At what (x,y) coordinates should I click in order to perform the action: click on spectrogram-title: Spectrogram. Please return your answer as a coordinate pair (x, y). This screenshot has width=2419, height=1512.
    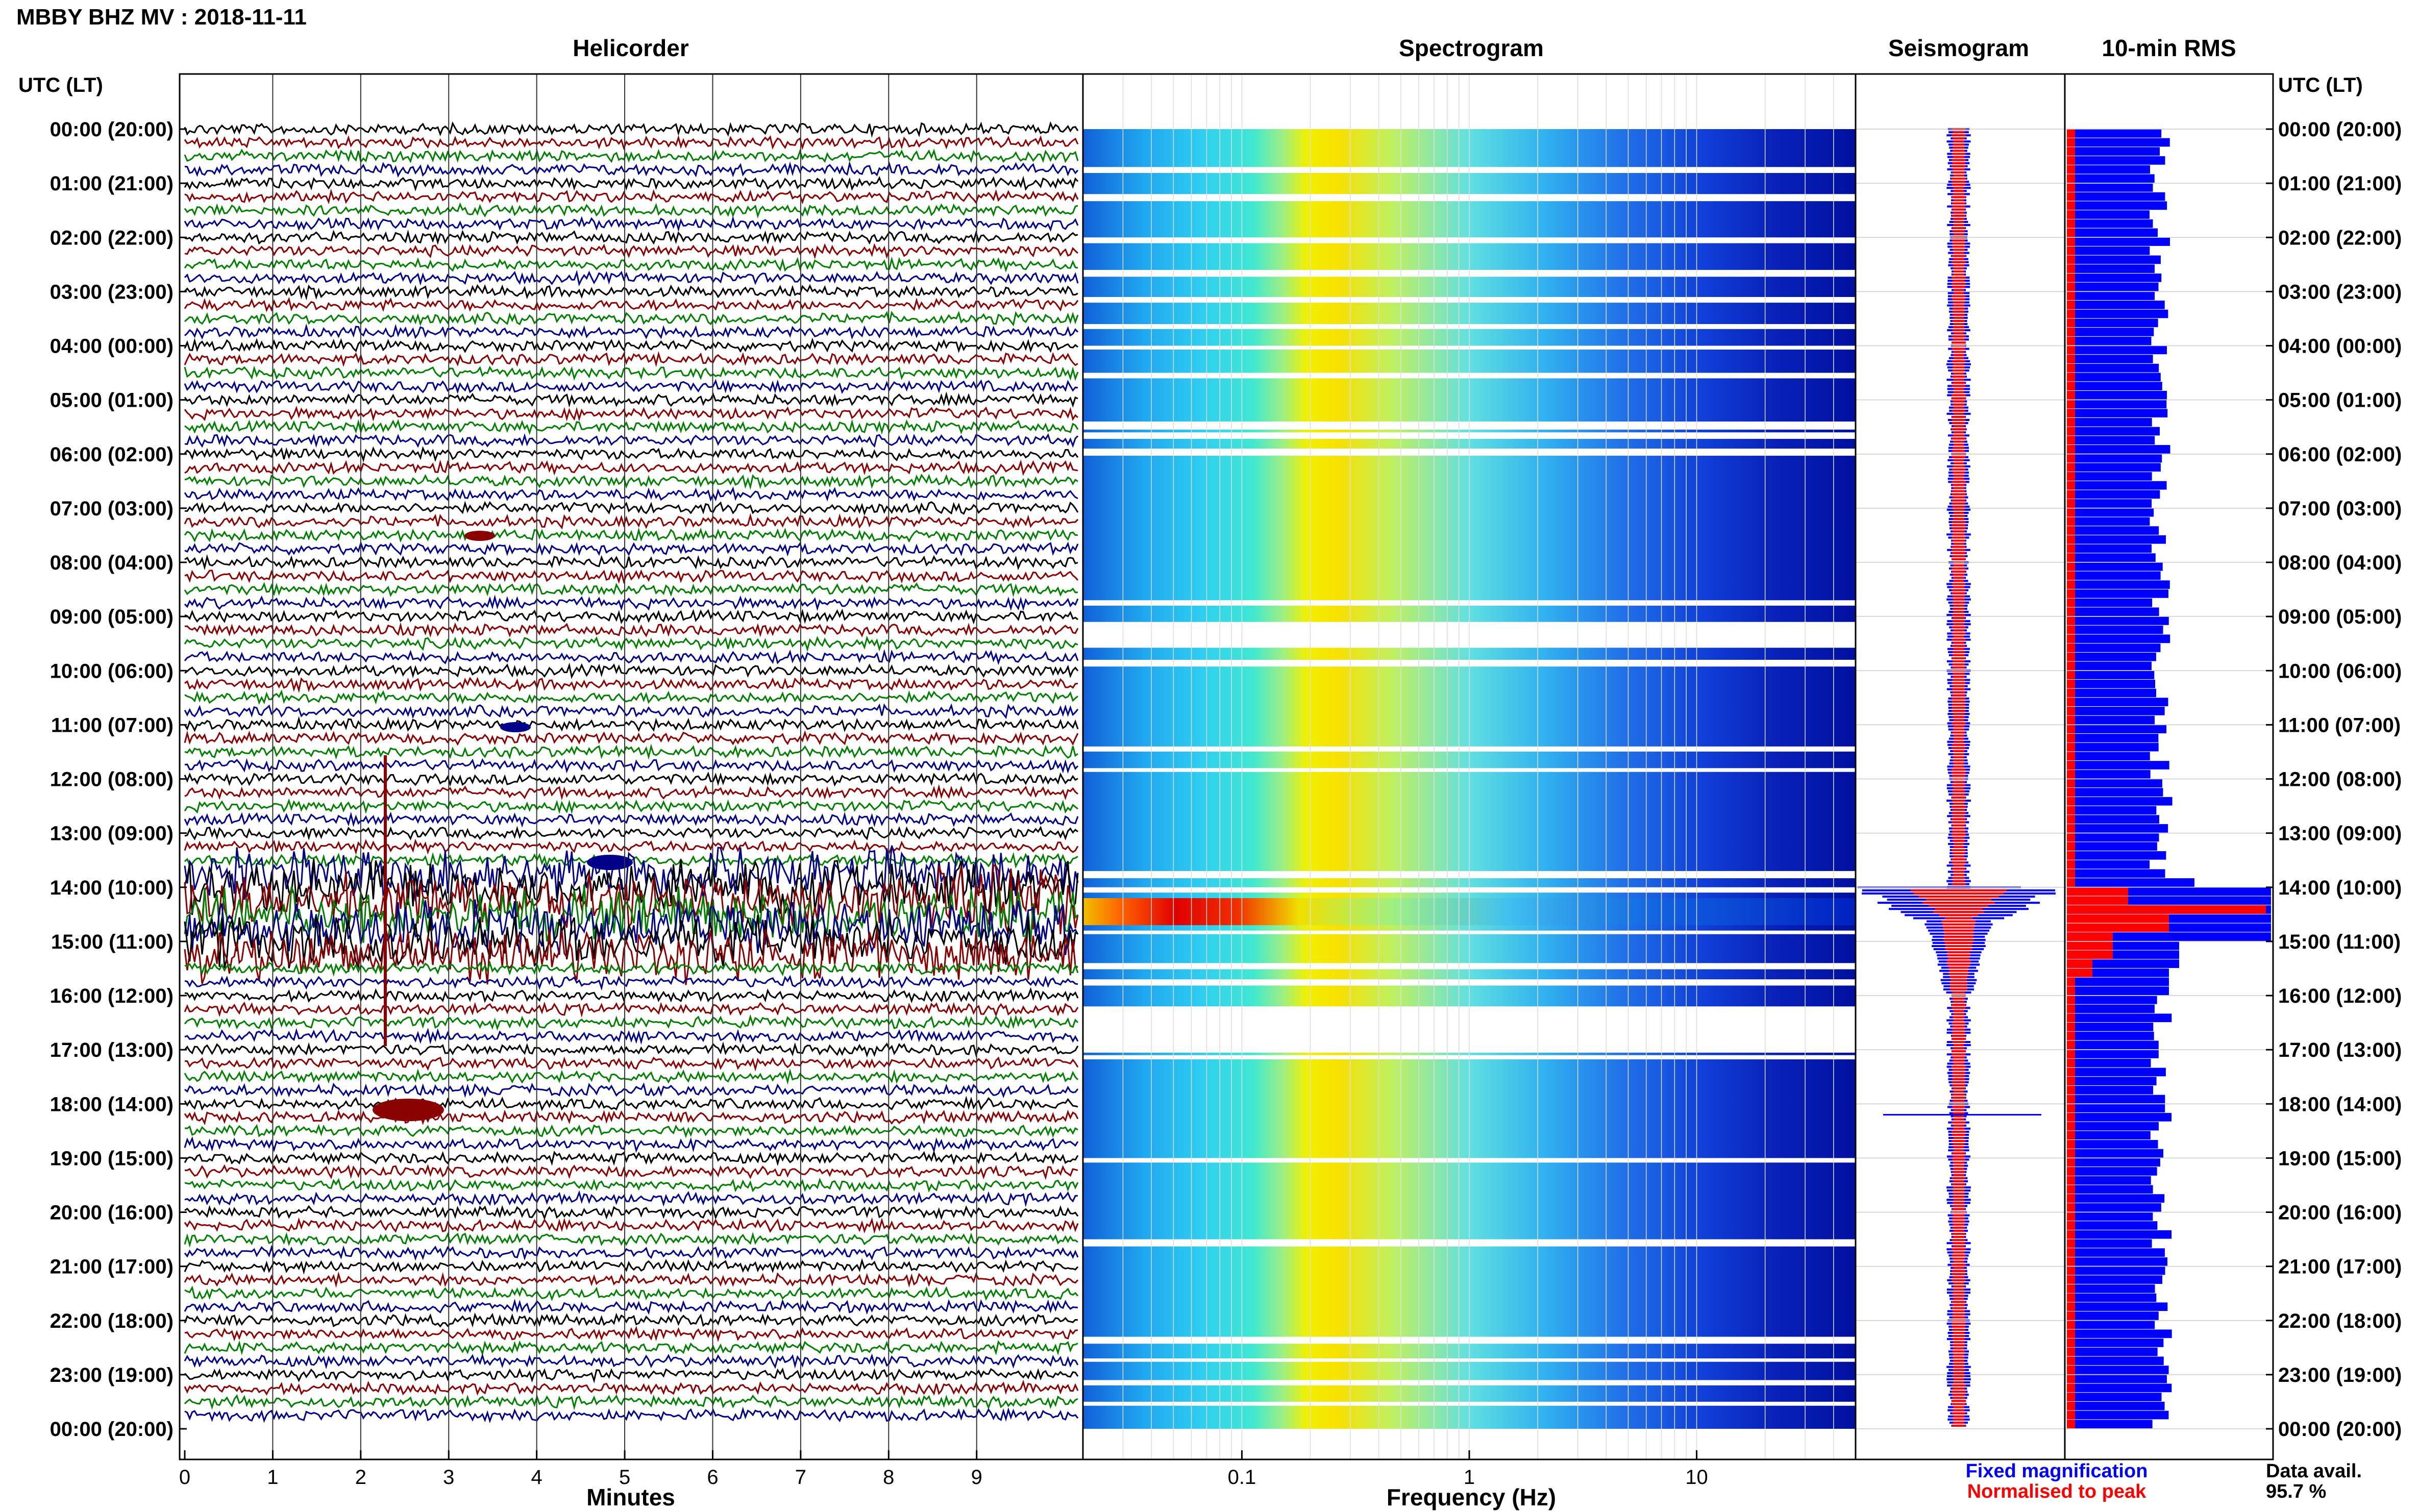
    Looking at the image, I should click on (1471, 48).